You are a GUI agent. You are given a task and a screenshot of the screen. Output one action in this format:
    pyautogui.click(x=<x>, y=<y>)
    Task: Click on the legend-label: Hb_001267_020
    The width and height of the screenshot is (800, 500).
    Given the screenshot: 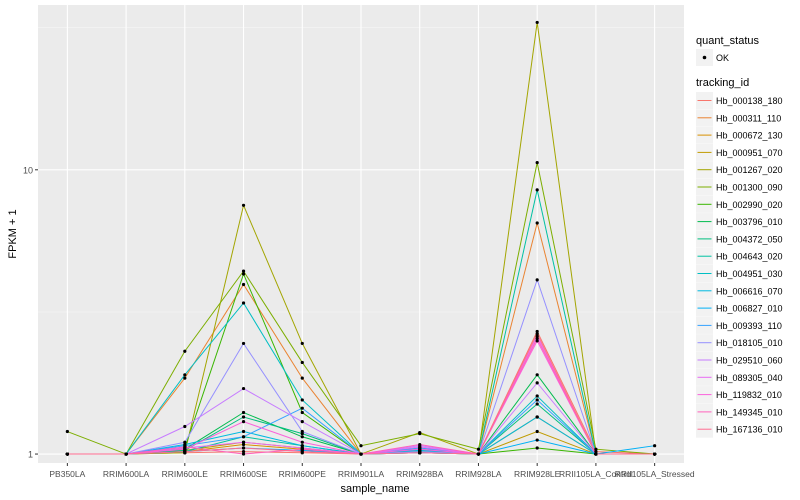 What is the action you would take?
    pyautogui.click(x=749, y=170)
    